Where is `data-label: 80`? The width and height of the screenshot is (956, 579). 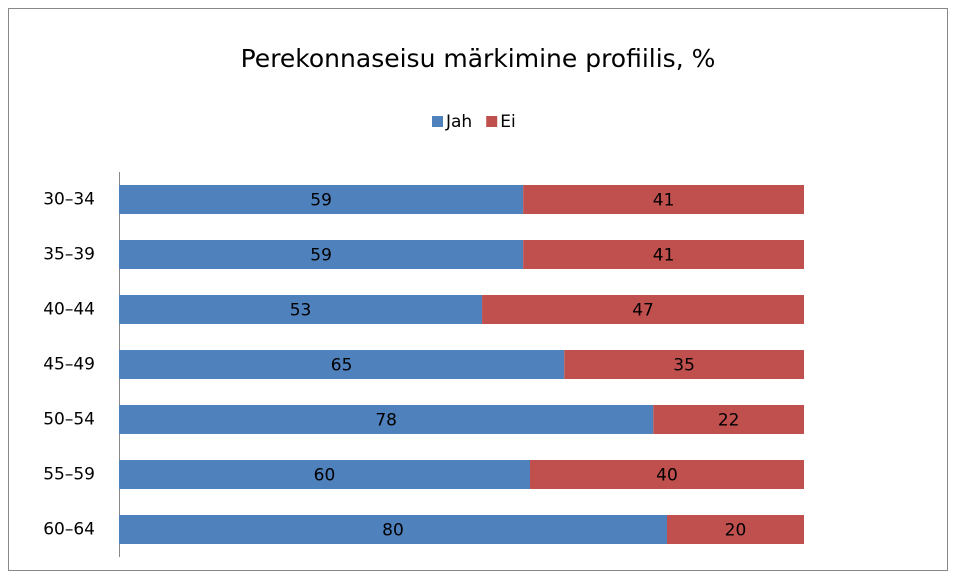
data-label: 80 is located at coordinates (393, 531).